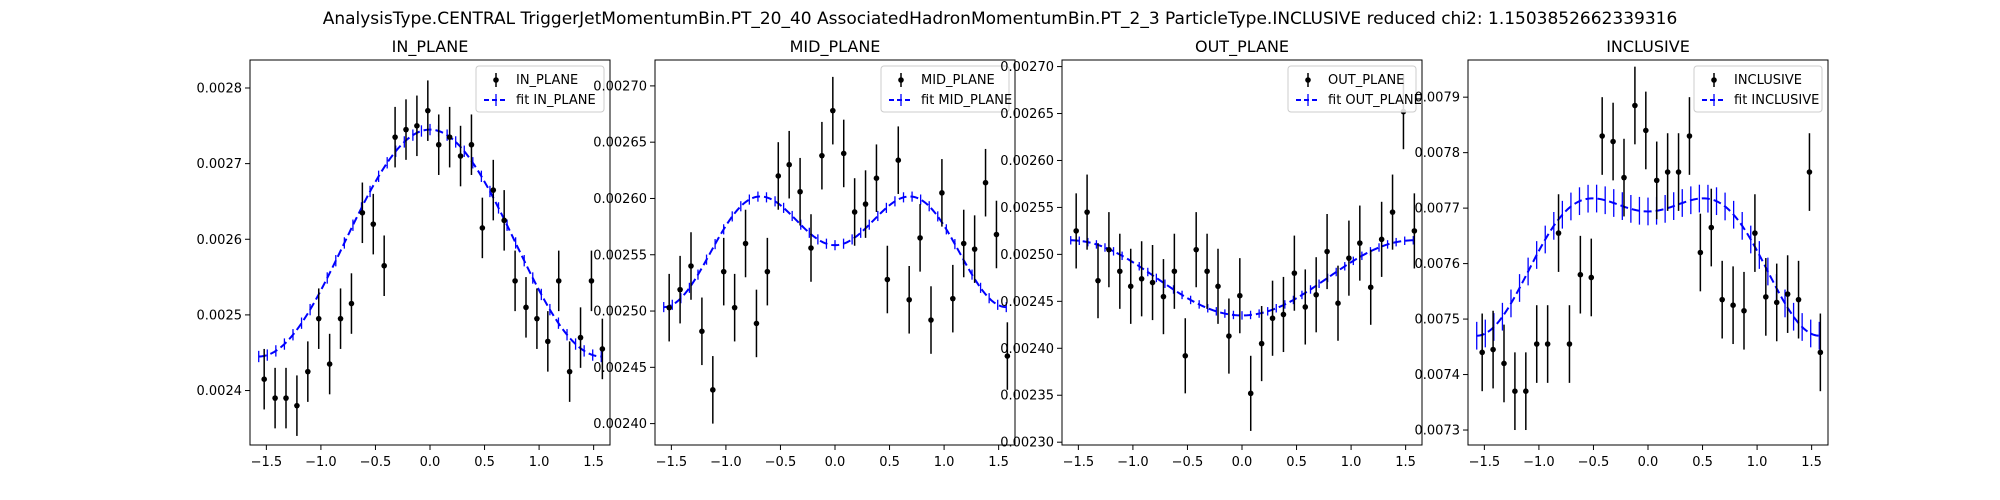 This screenshot has height=500, width=2000. I want to click on fit-errorbars, so click(1648, 267).